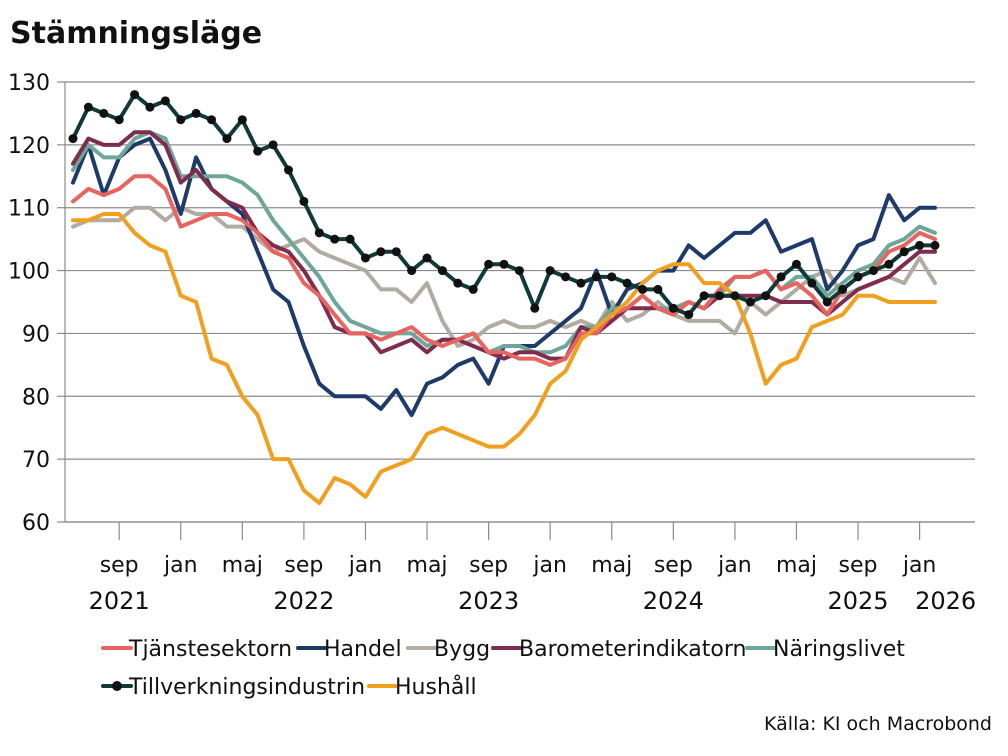 Image resolution: width=1008 pixels, height=756 pixels. Describe the element at coordinates (36, 523) in the screenshot. I see `y-tick-label: 60` at that location.